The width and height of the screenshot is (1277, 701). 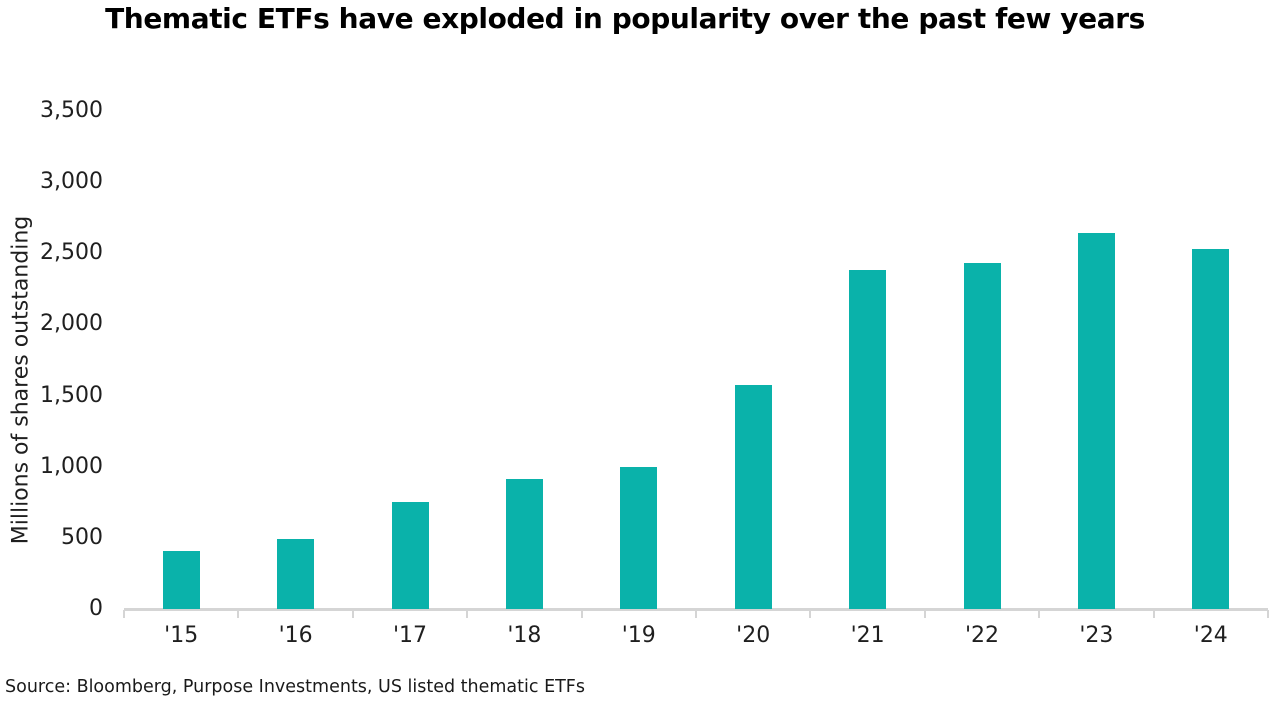 I want to click on x-axis-tick-label: '19, so click(x=638, y=635).